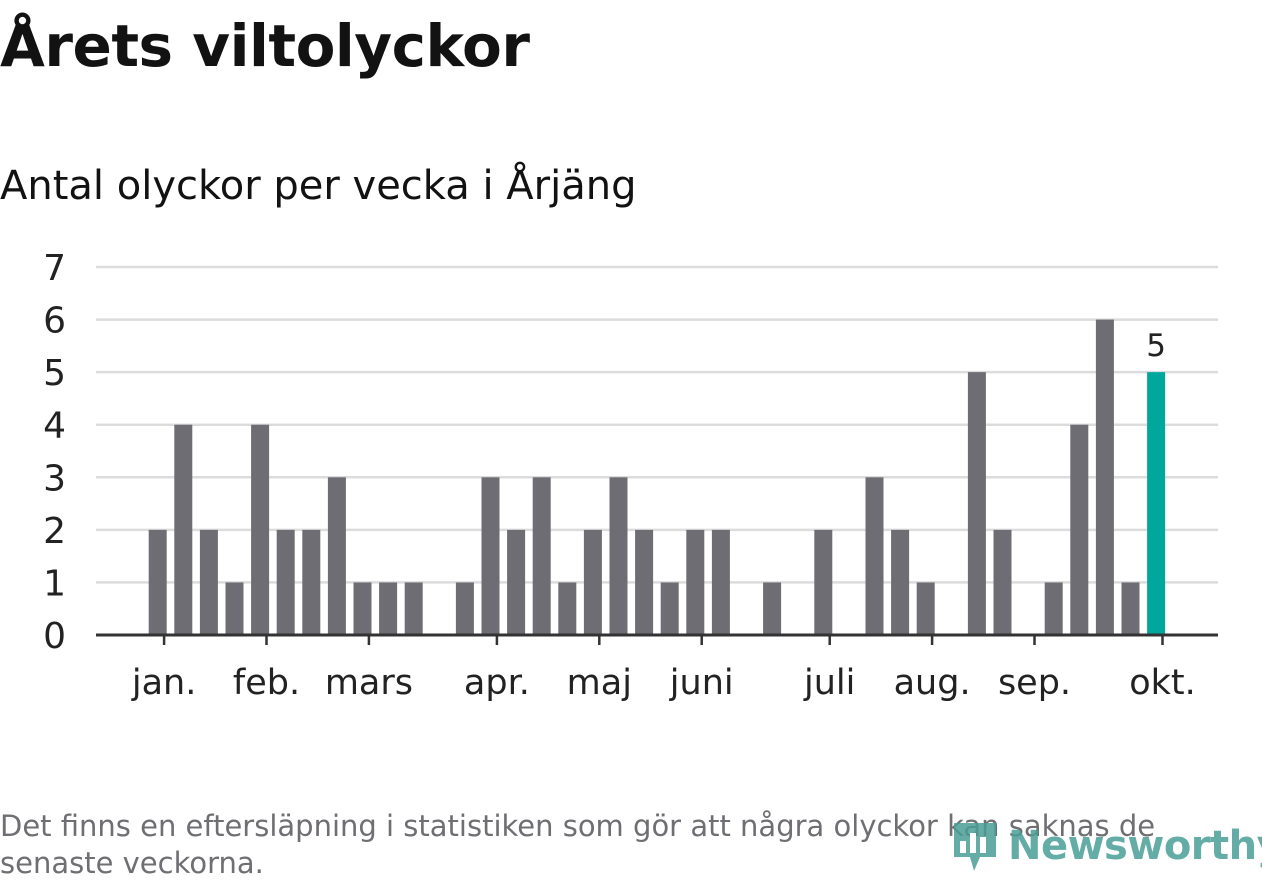 The image size is (1262, 882). I want to click on x-tick-label: feb., so click(266, 683).